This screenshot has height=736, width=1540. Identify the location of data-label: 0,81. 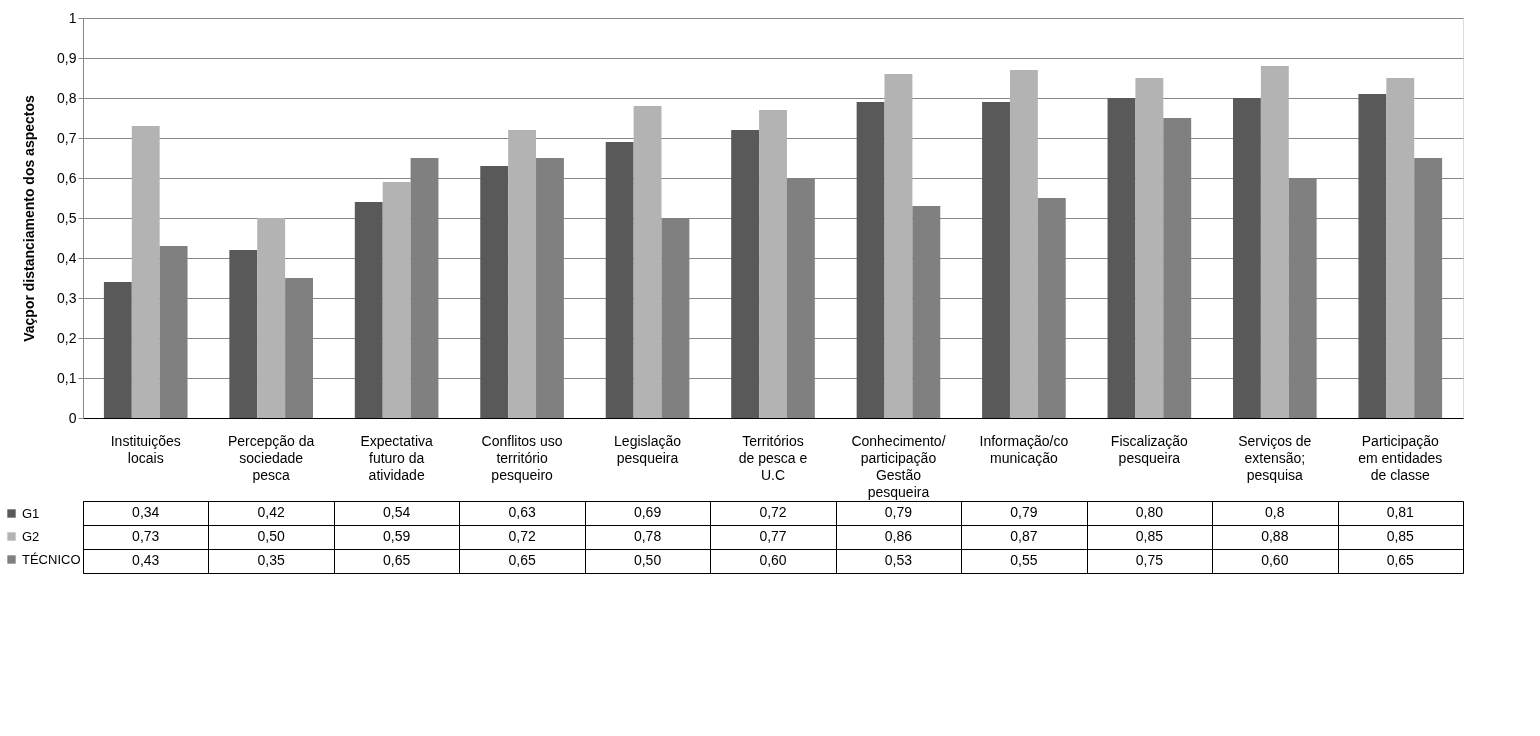
(1400, 512).